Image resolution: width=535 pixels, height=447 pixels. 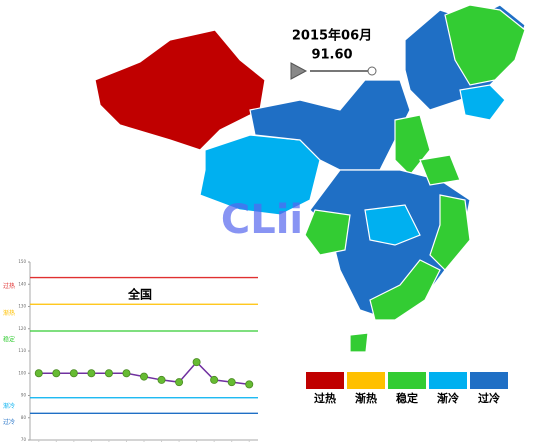 What do you see at coordinates (372, 71) in the screenshot?
I see `slider-handle` at bounding box center [372, 71].